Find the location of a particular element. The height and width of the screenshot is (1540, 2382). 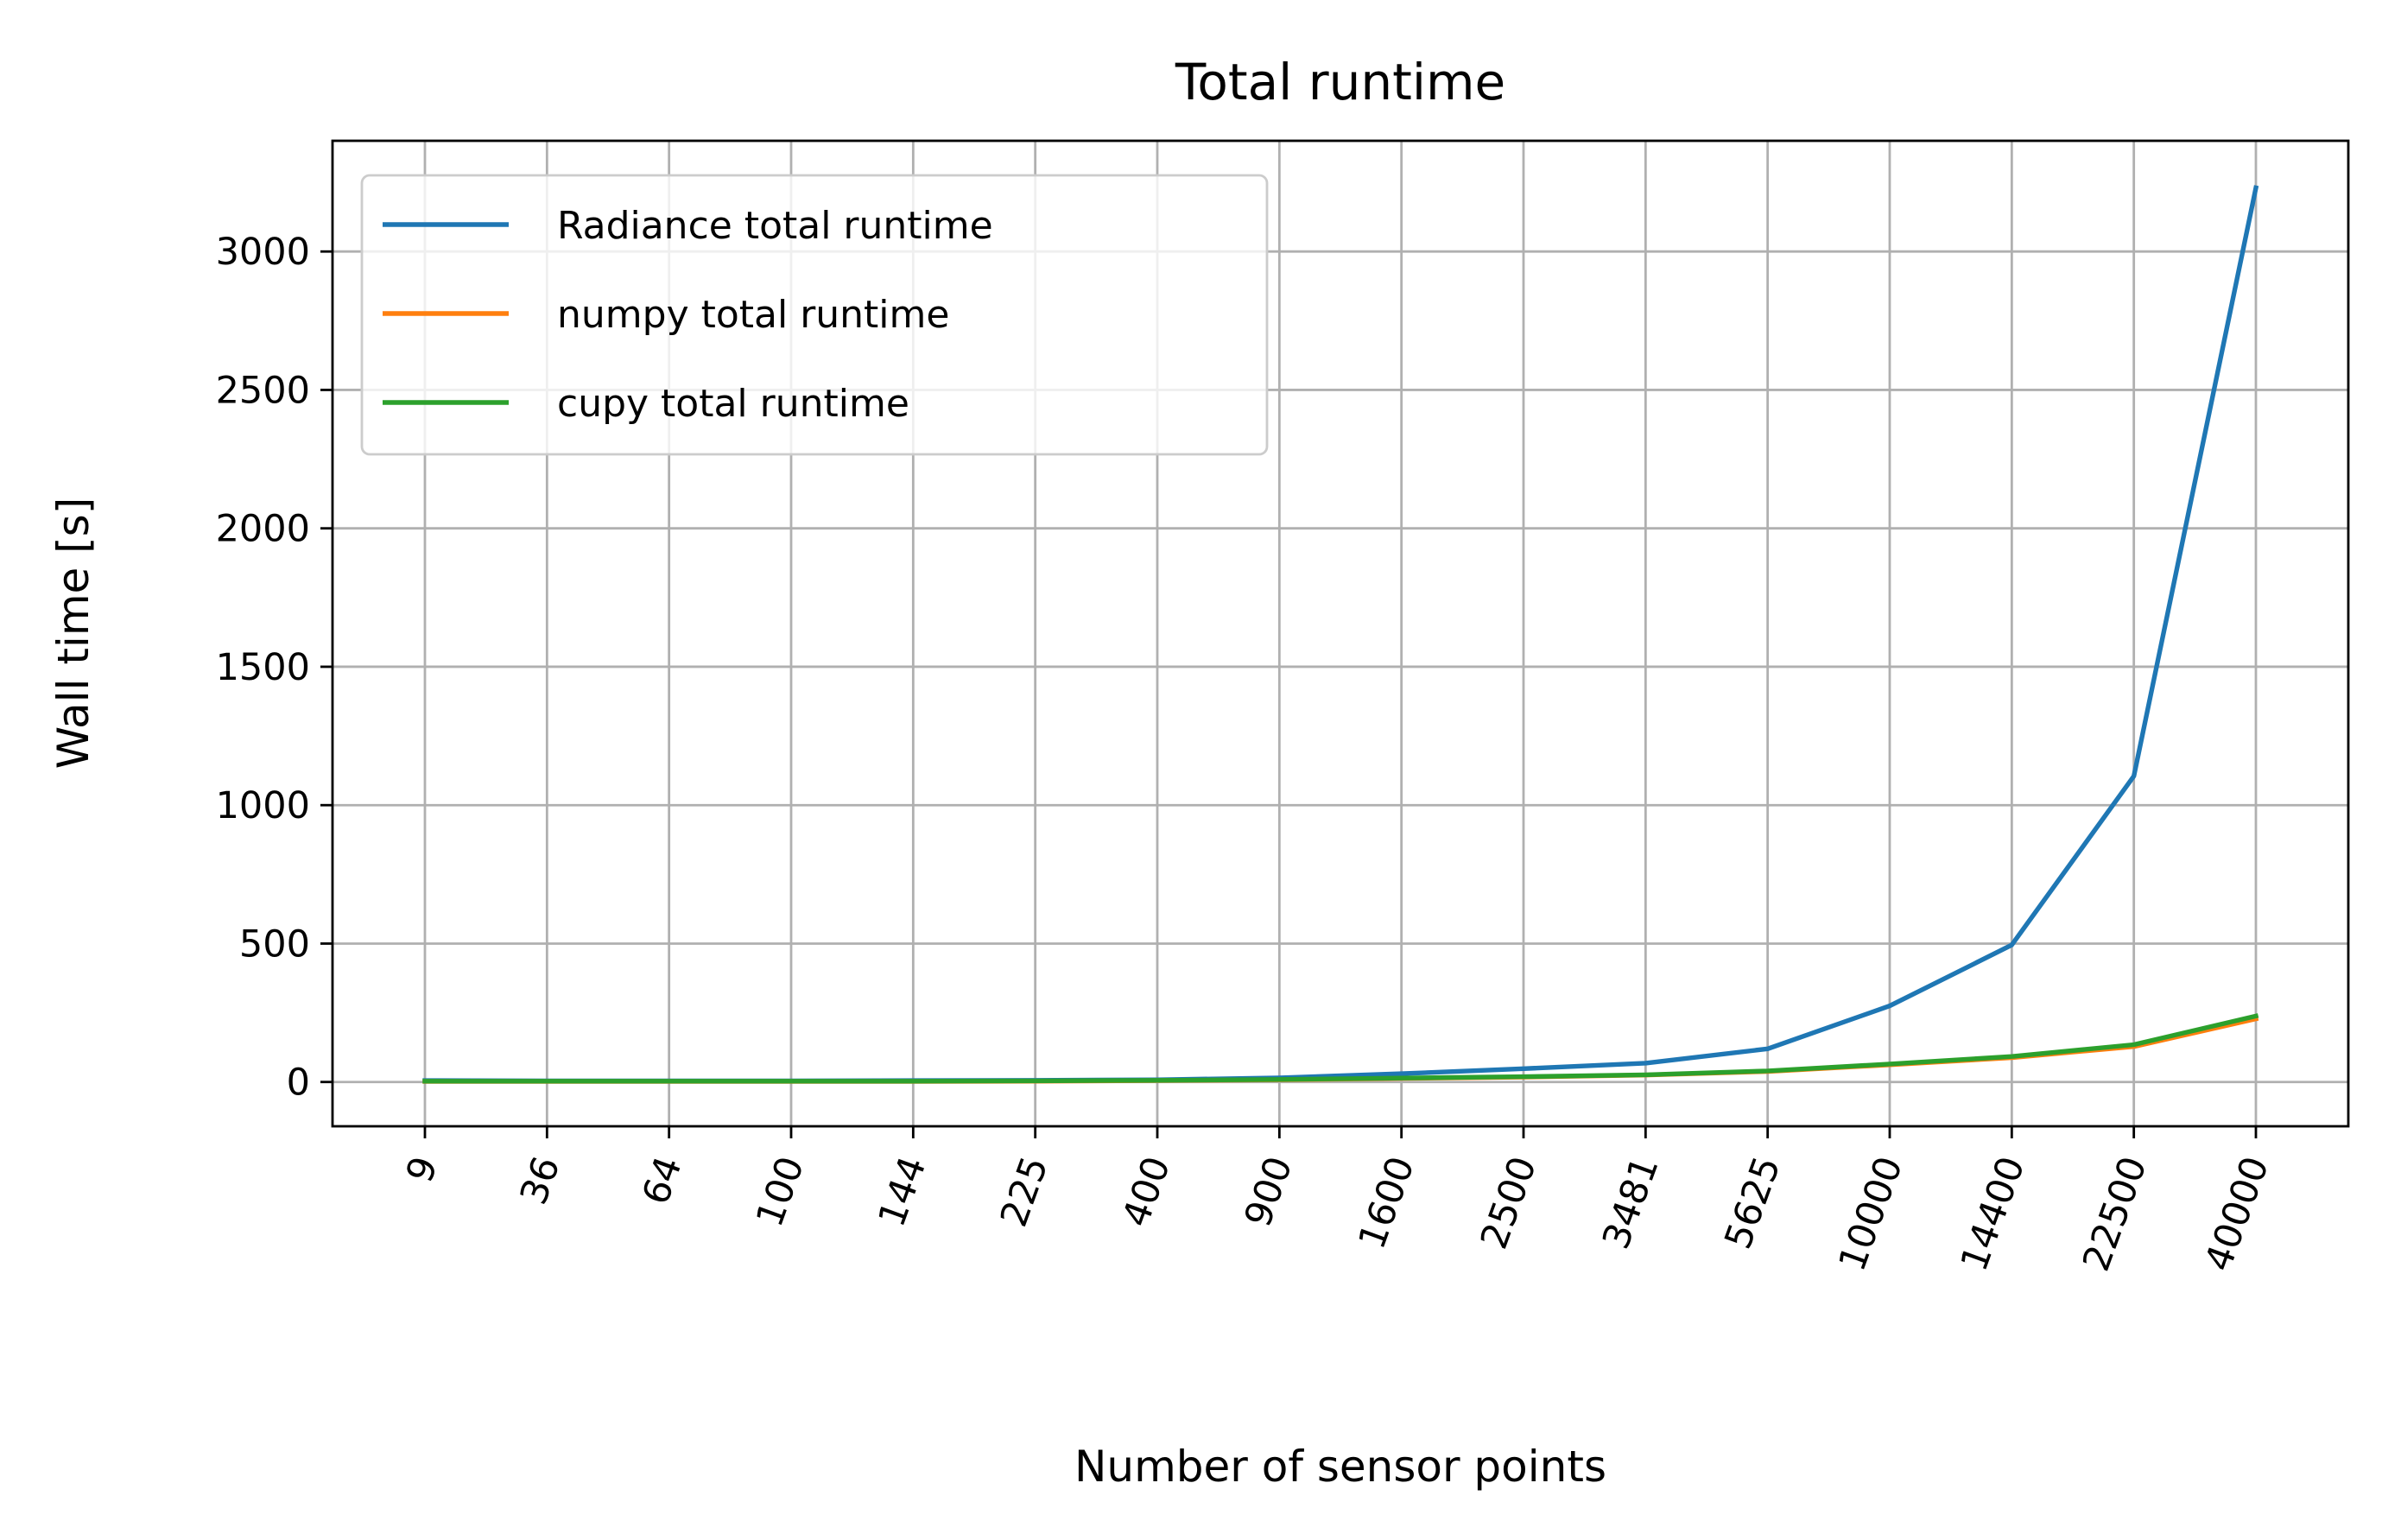

legend-label-2: cupy total runtime is located at coordinates (733, 404).